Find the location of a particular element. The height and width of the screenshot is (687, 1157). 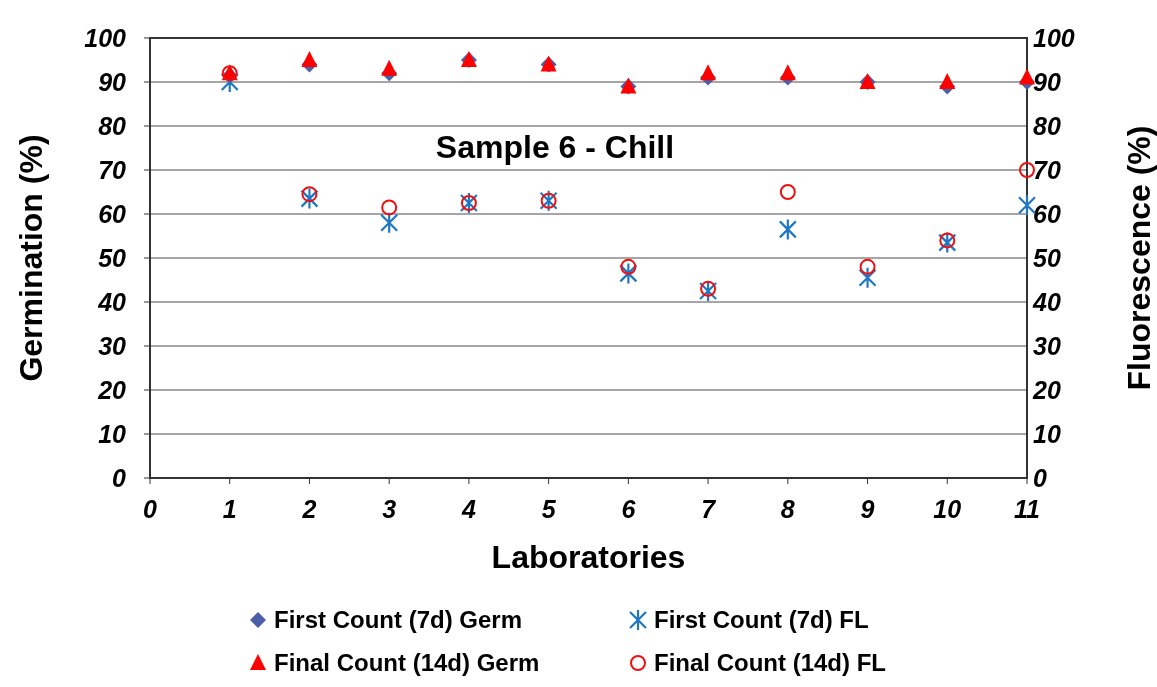

y2-tick-label: 90 is located at coordinates (1047, 81).